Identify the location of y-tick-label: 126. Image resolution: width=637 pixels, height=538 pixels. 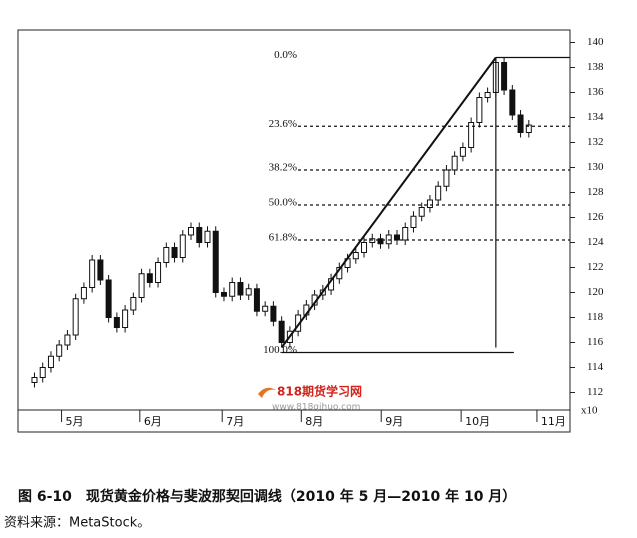
(595, 217).